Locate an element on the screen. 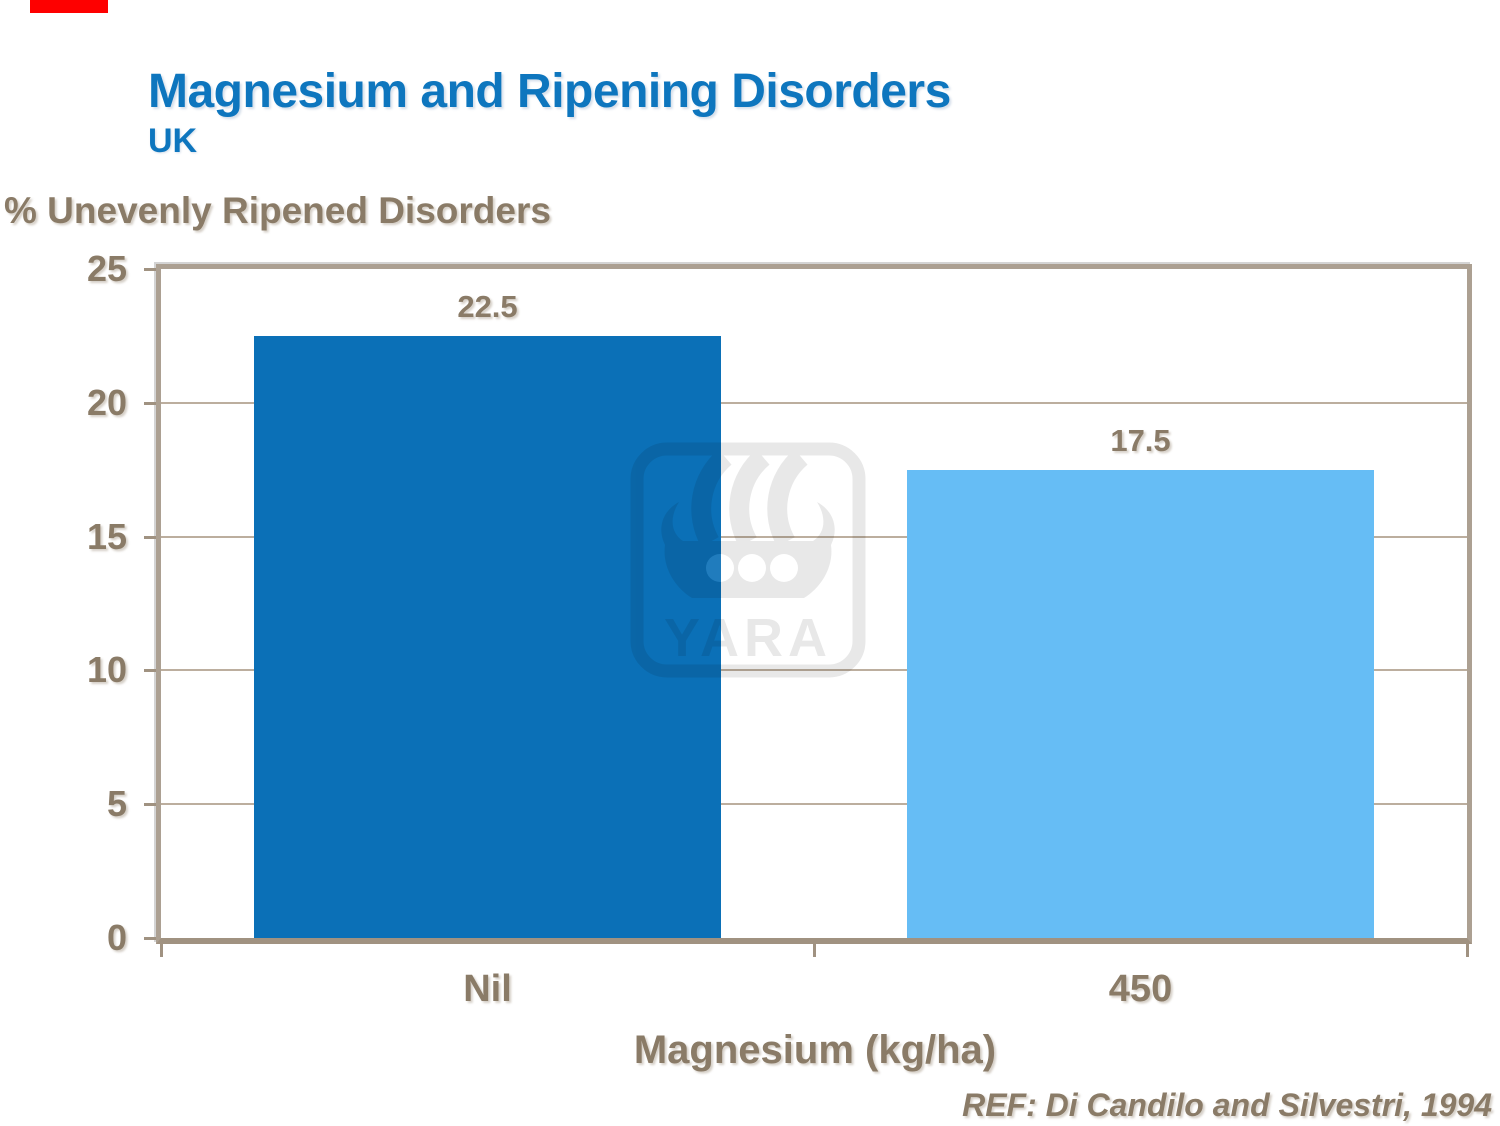  y-tick-label: 5 is located at coordinates (116, 804).